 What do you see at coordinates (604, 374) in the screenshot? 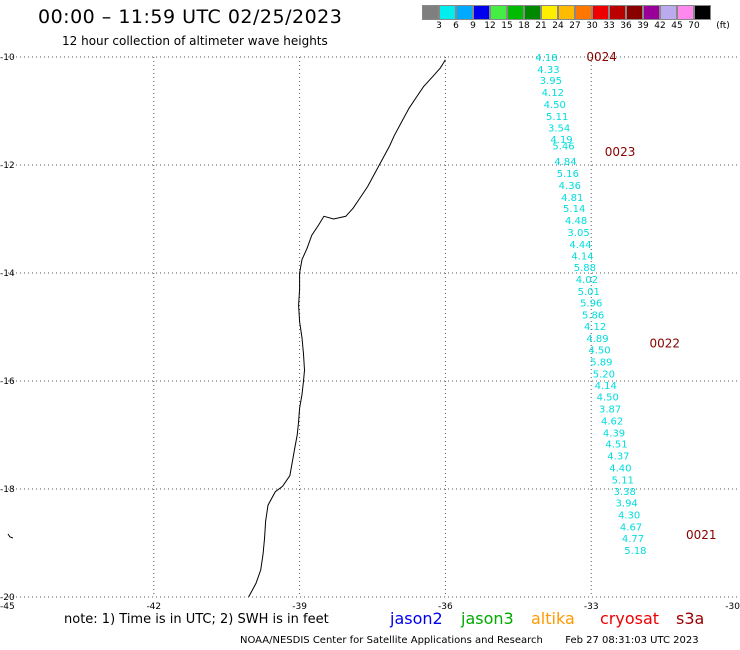
I see `swh-label: 5.20` at bounding box center [604, 374].